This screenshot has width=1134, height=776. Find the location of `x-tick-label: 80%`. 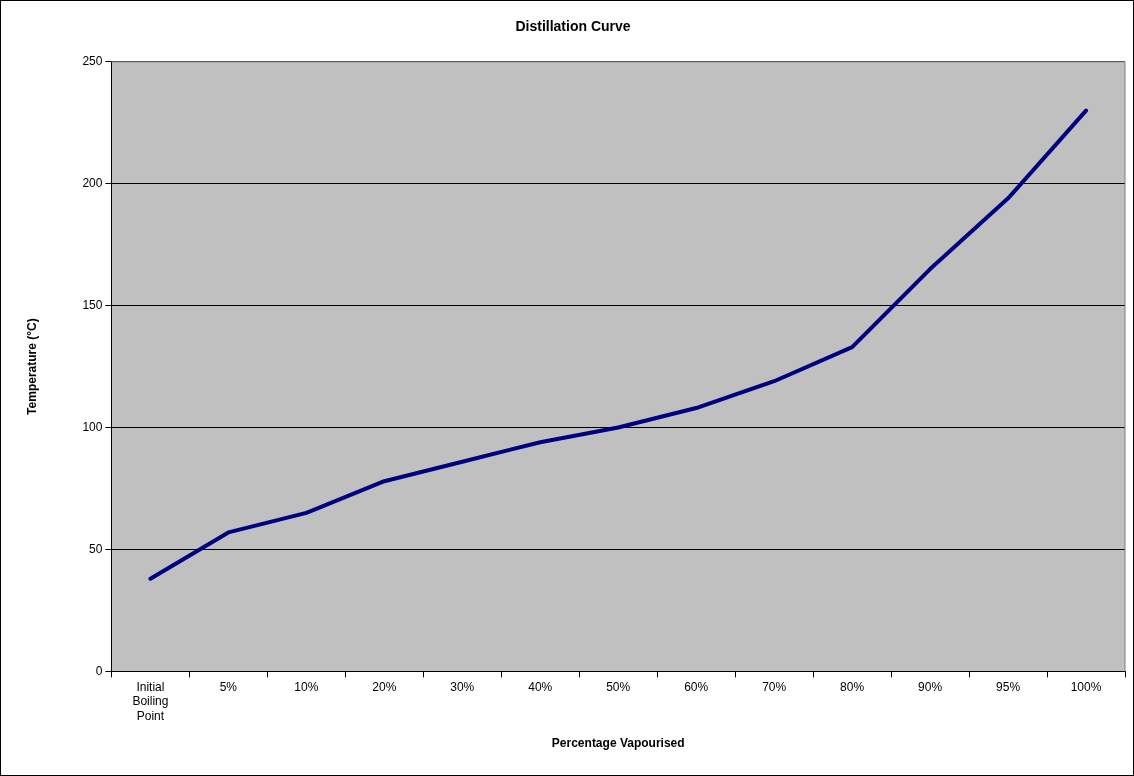

x-tick-label: 80% is located at coordinates (852, 686).